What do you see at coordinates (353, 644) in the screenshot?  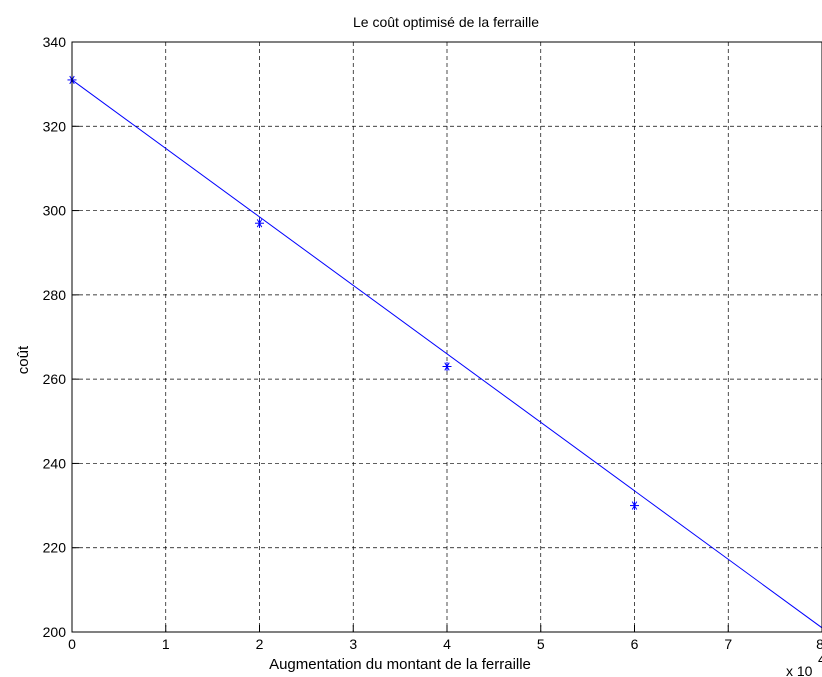 I see `x-tick-label: 3` at bounding box center [353, 644].